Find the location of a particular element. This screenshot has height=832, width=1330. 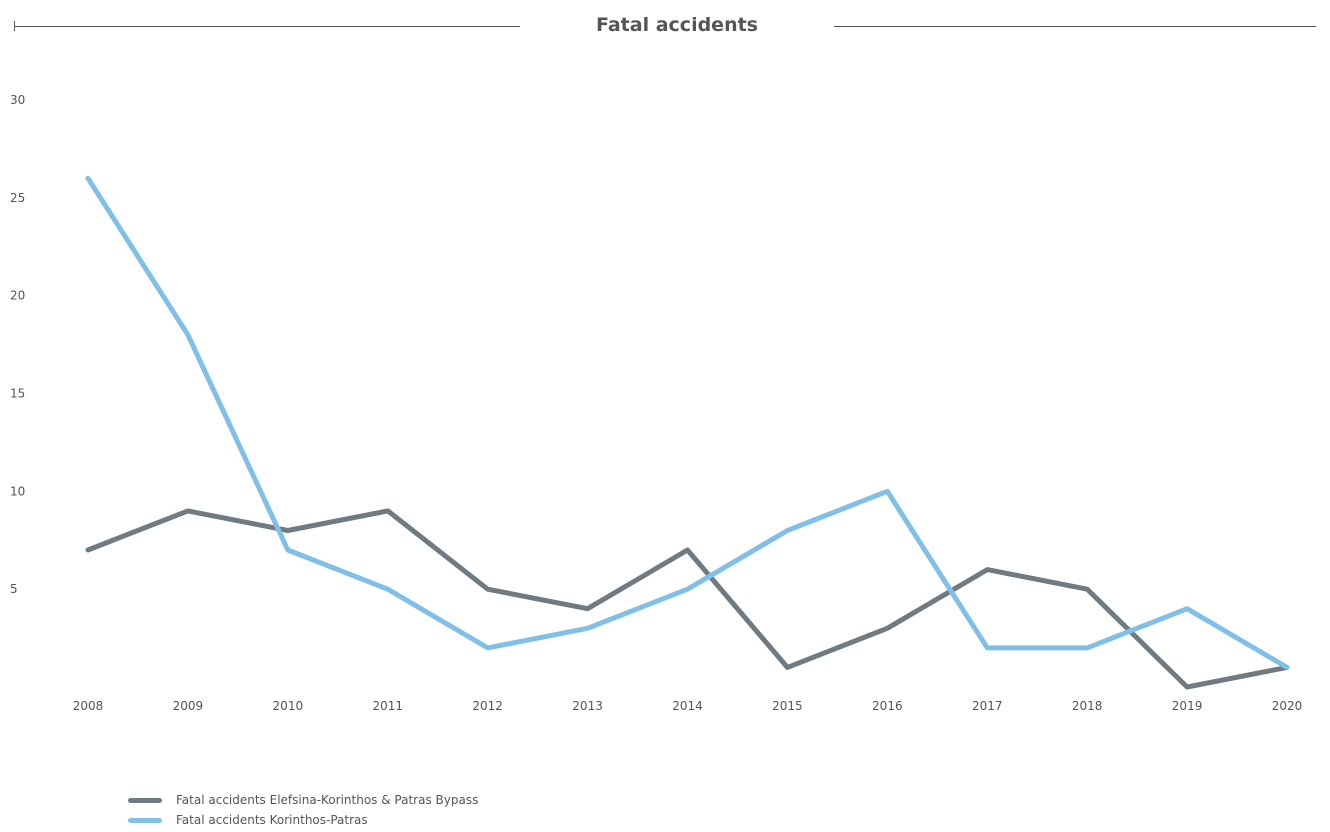

chart-title: Fatal accidents is located at coordinates (677, 25).